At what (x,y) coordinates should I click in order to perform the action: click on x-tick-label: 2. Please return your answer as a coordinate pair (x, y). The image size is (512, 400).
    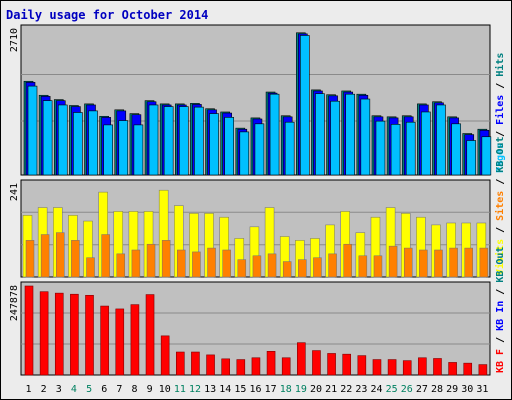
    Looking at the image, I should click on (44, 389).